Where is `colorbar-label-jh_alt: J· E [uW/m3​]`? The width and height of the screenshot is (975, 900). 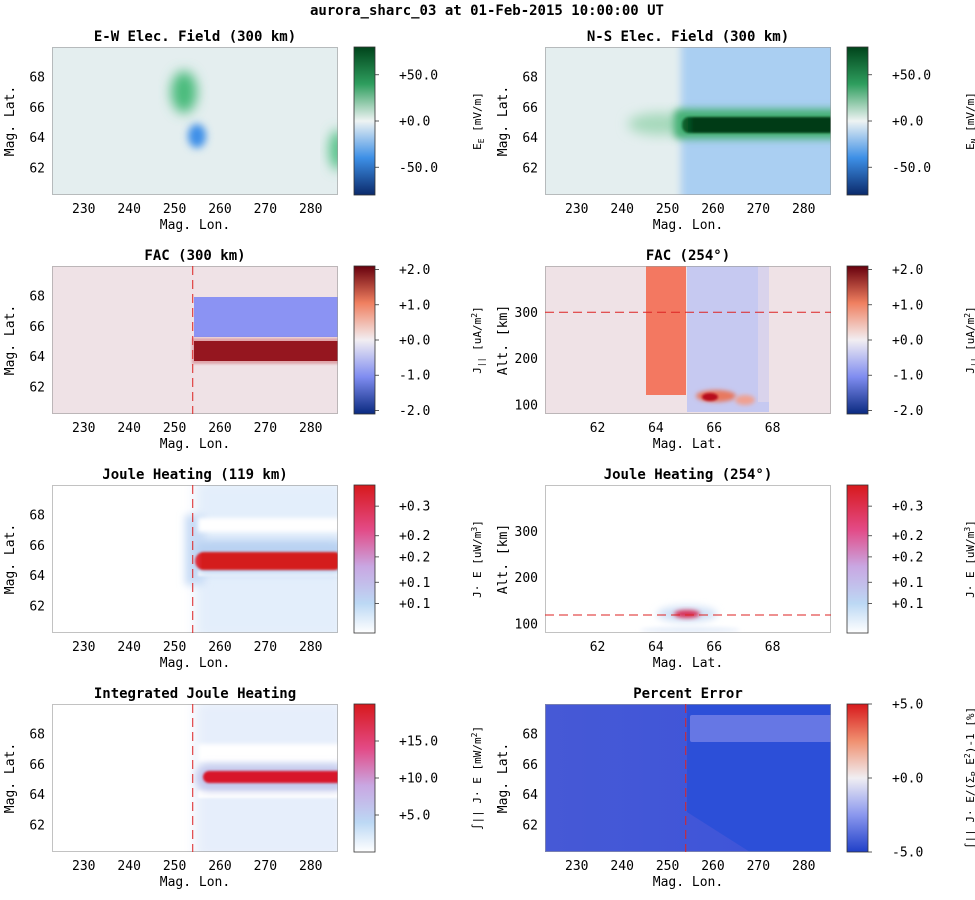
colorbar-label-jh_alt: J· E [uW/m3​] is located at coordinates (969, 559).